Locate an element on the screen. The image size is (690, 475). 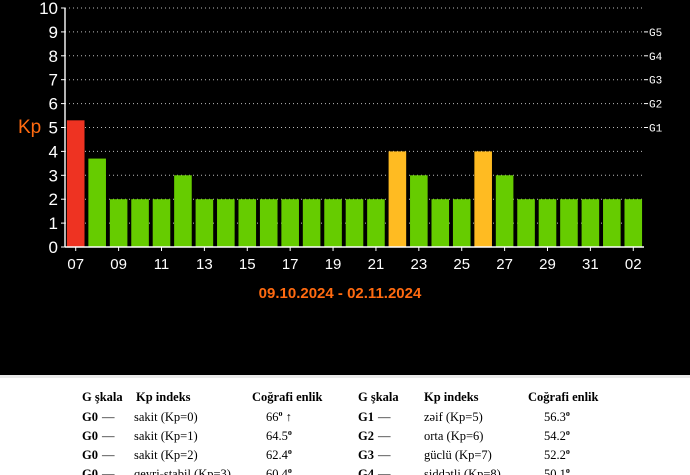
kp-index-cell: sakit (Kp=1) is located at coordinates (166, 436).